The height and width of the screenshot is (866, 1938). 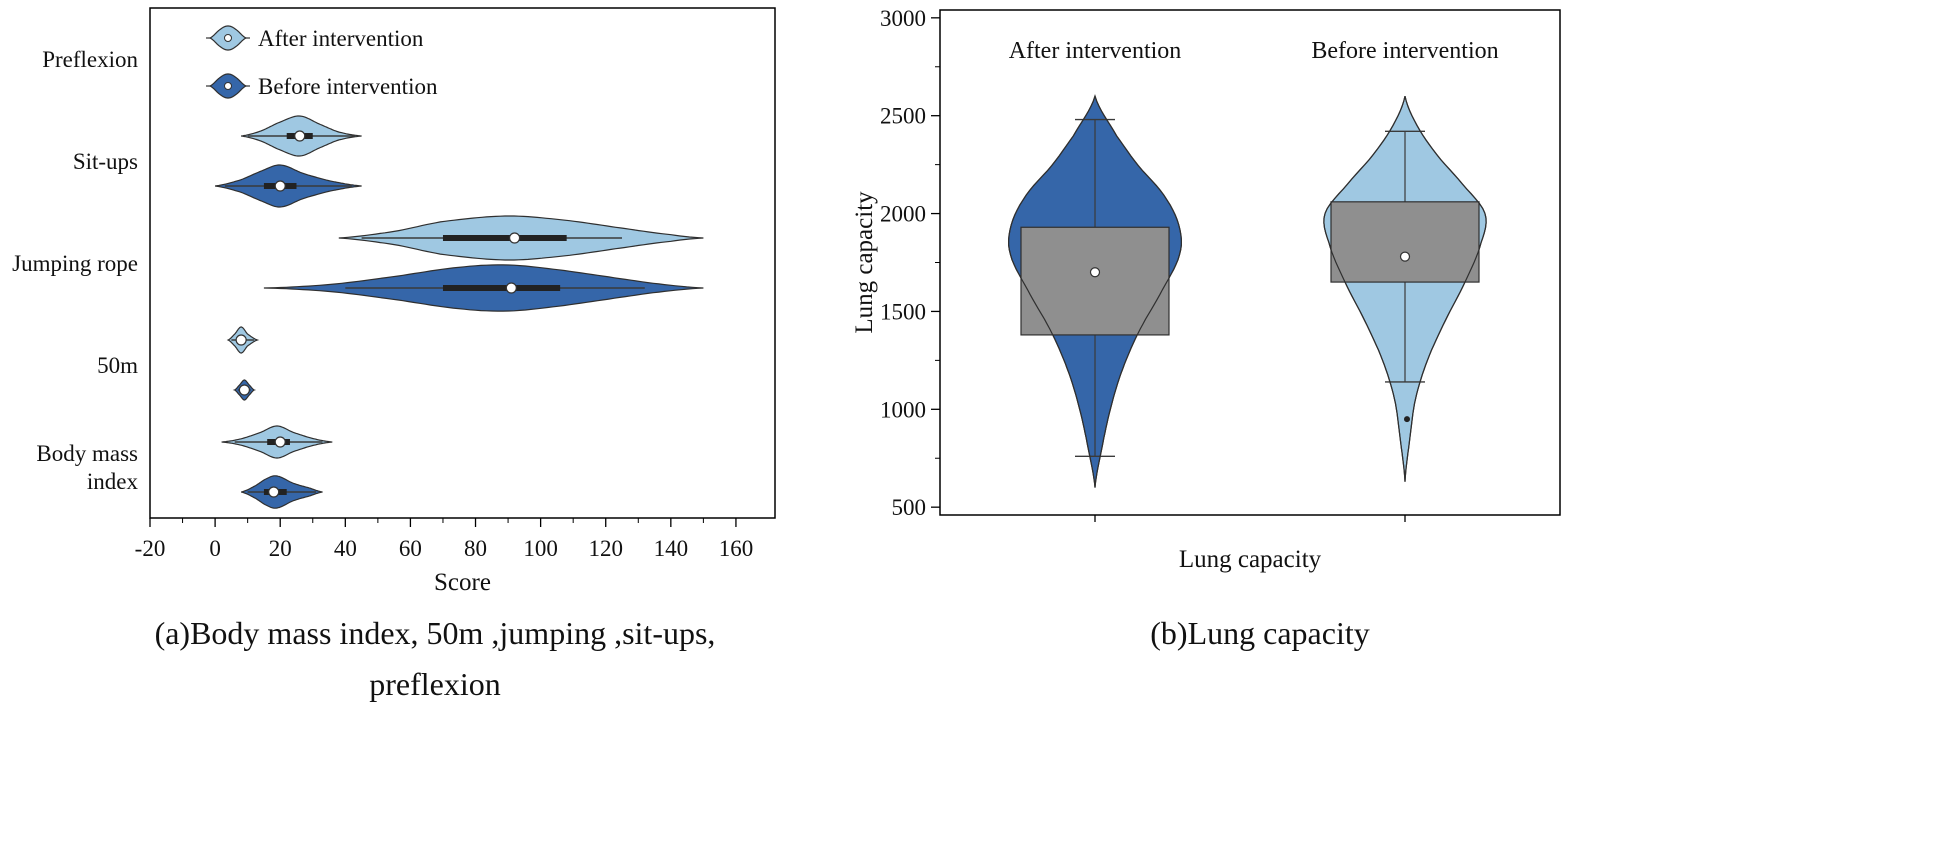 I want to click on tspan: Preflexion, so click(x=90, y=59).